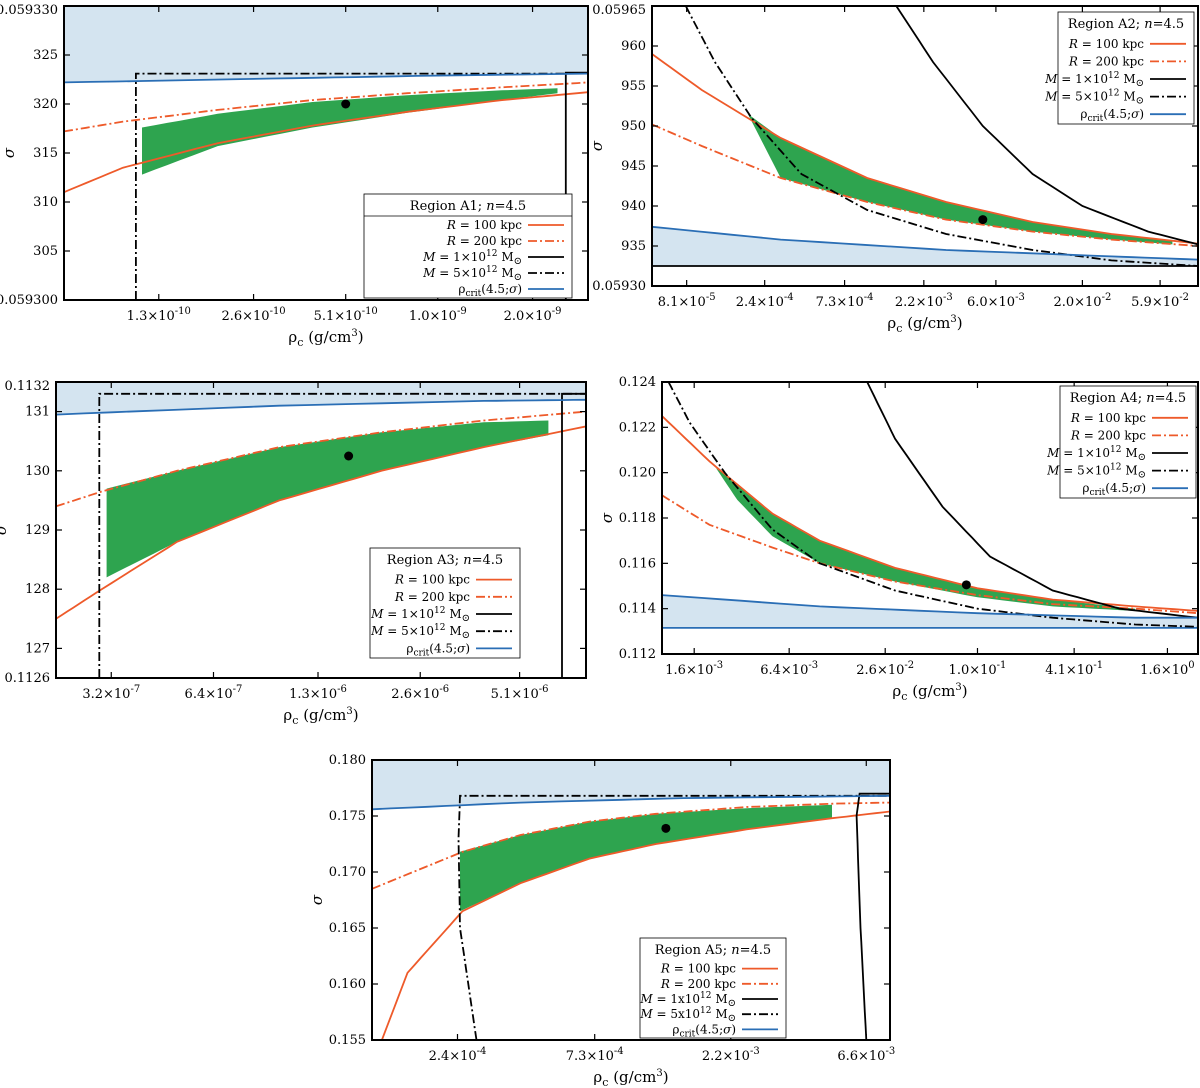 The height and width of the screenshot is (1088, 1200). Describe the element at coordinates (978, 669) in the screenshot. I see `xtick-label: 1.0×10⁻¹` at that location.